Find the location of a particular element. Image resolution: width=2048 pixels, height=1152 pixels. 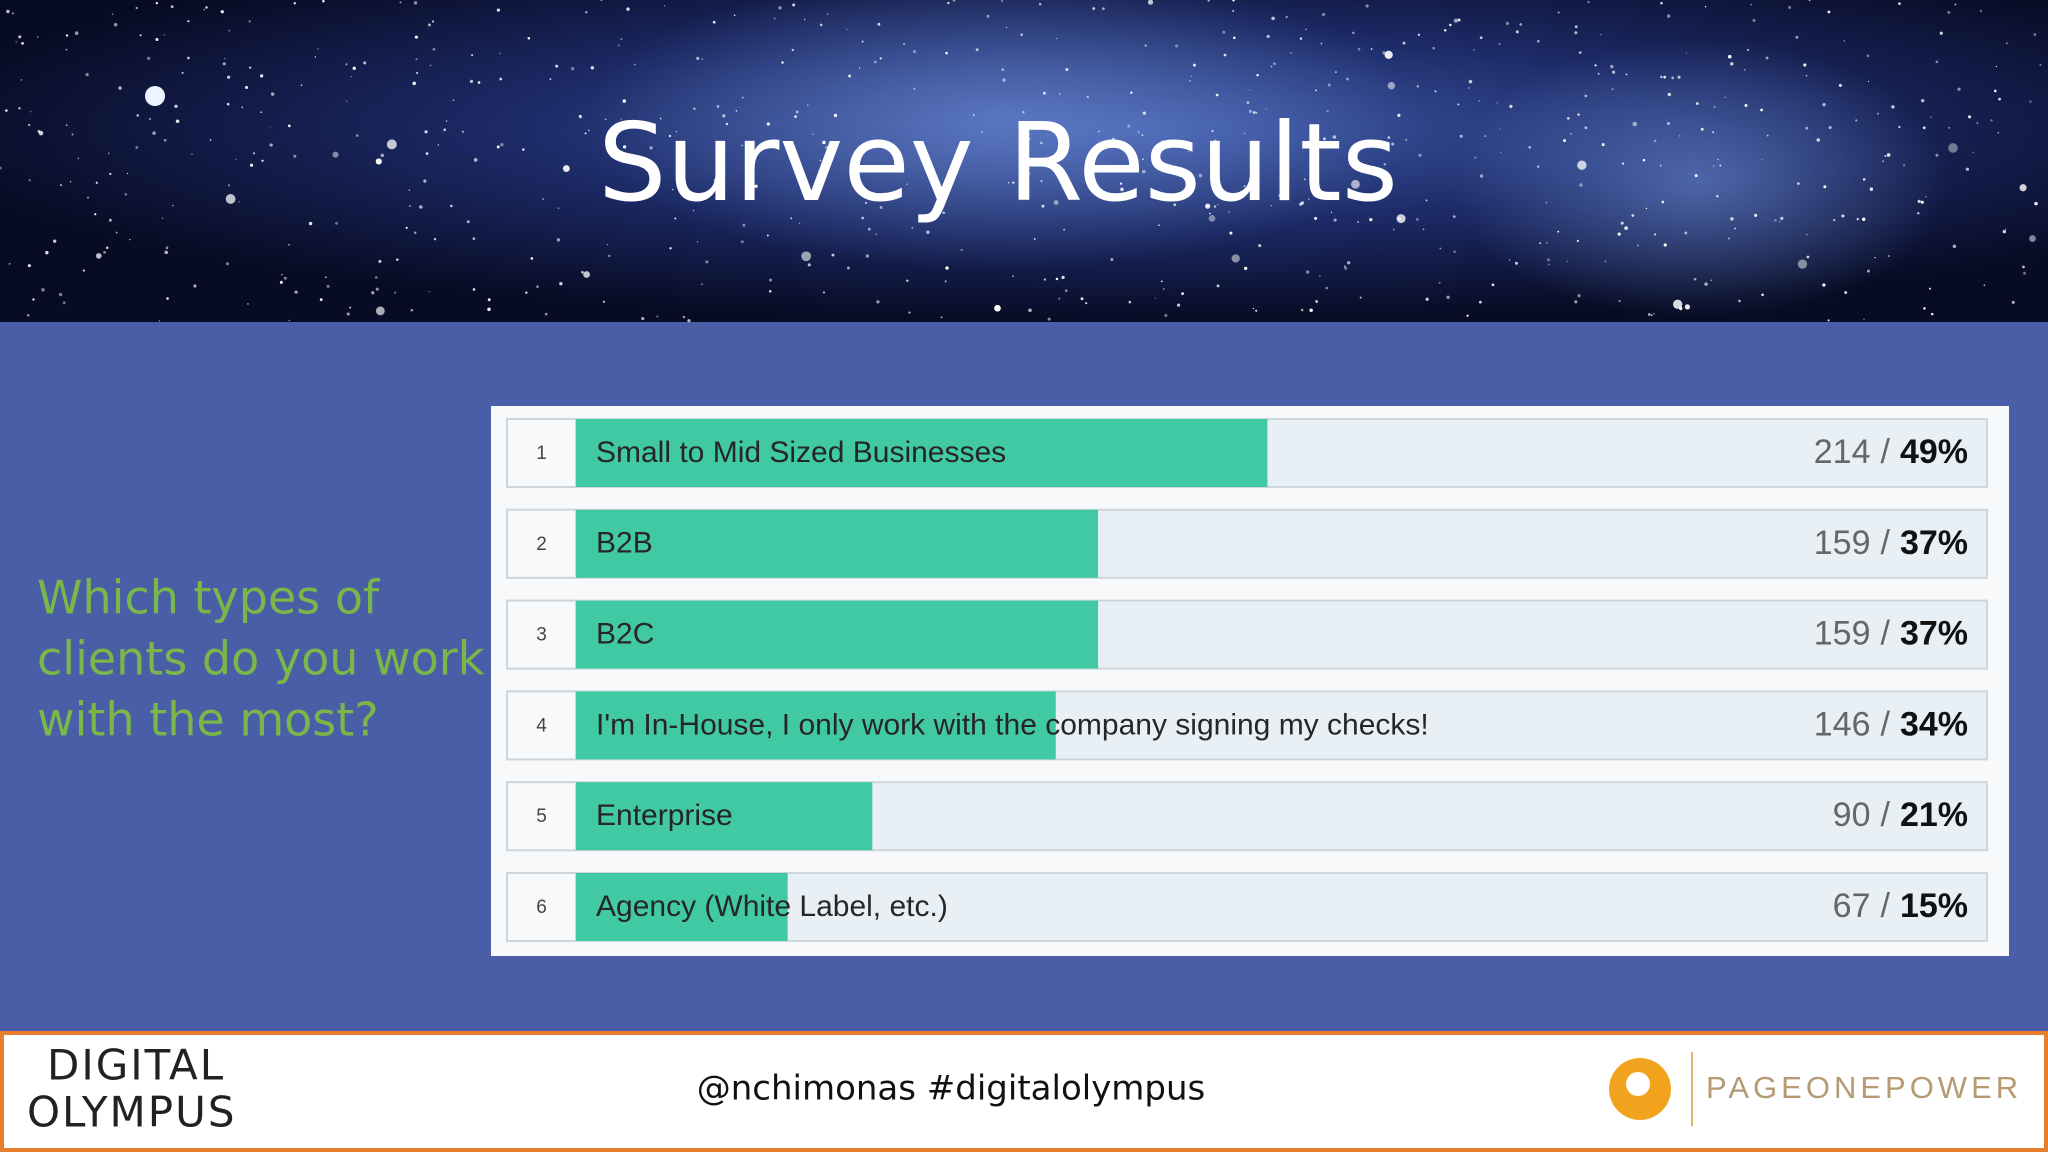

value-label: 67/ 15% is located at coordinates (1900, 906).